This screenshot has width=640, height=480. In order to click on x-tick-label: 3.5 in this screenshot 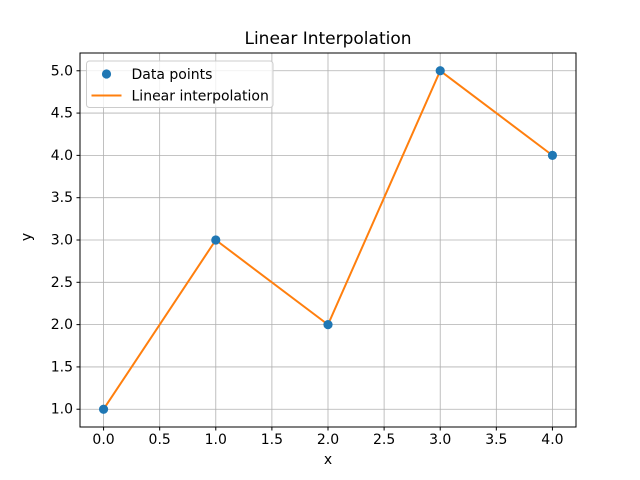, I will do `click(496, 440)`.